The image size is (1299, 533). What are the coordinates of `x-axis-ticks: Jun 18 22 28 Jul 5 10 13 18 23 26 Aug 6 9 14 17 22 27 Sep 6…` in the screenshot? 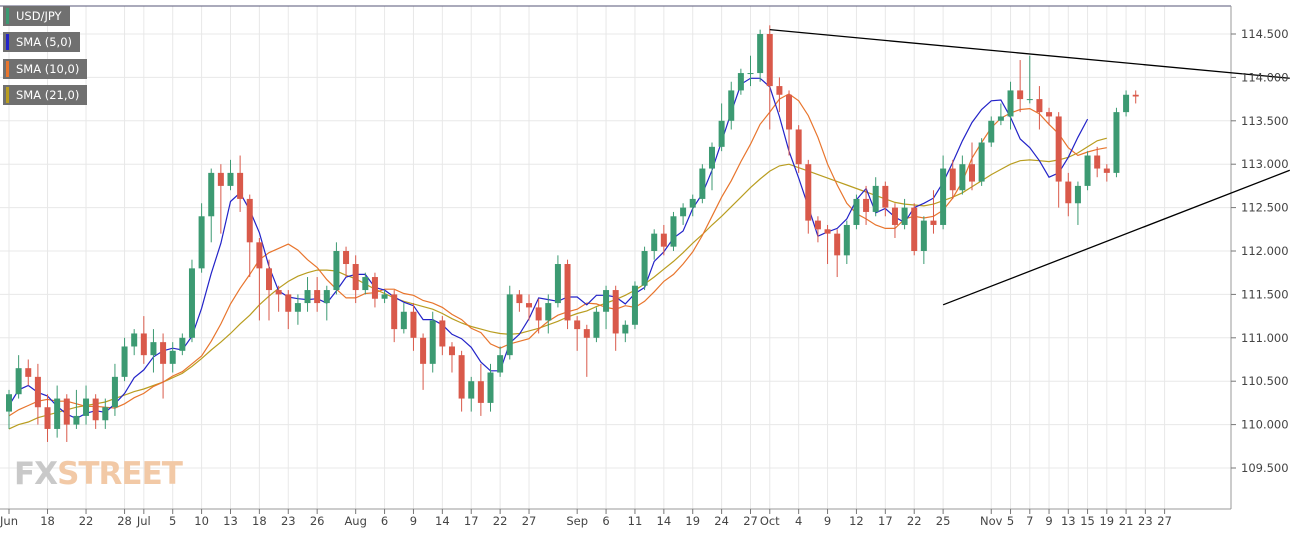 It's located at (586, 518).